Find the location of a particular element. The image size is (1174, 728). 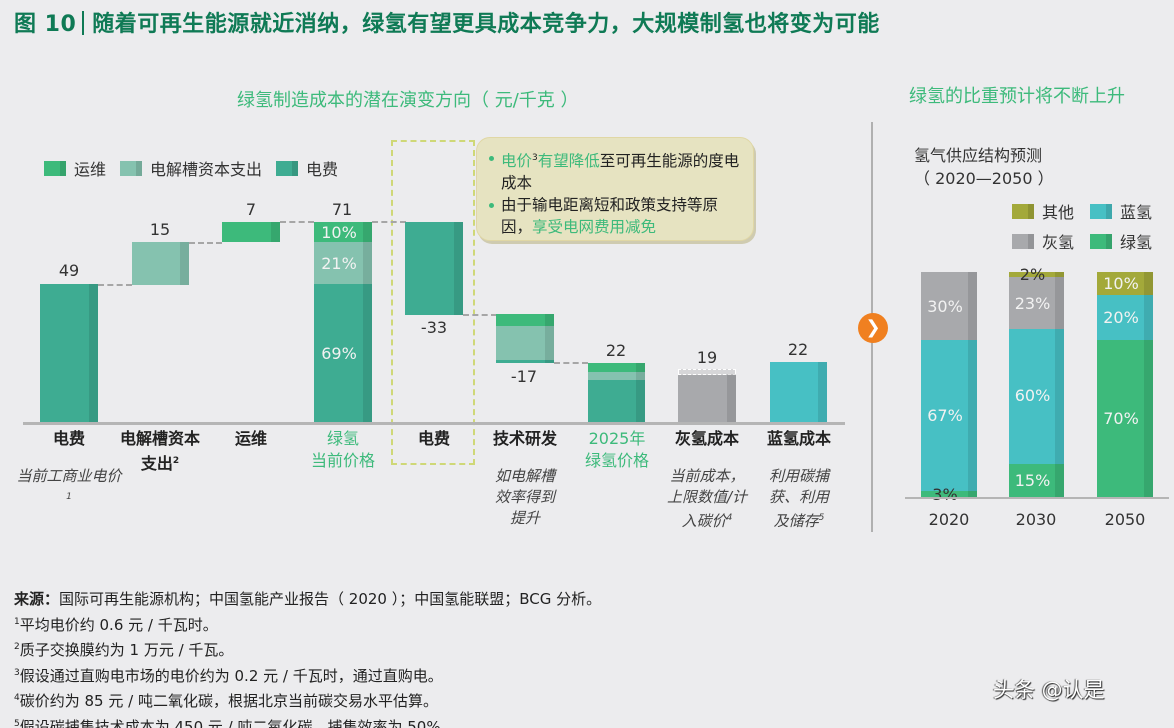

right-legend: 其他 蓝氢 灰氢 绿氢 is located at coordinates (1086, 226).